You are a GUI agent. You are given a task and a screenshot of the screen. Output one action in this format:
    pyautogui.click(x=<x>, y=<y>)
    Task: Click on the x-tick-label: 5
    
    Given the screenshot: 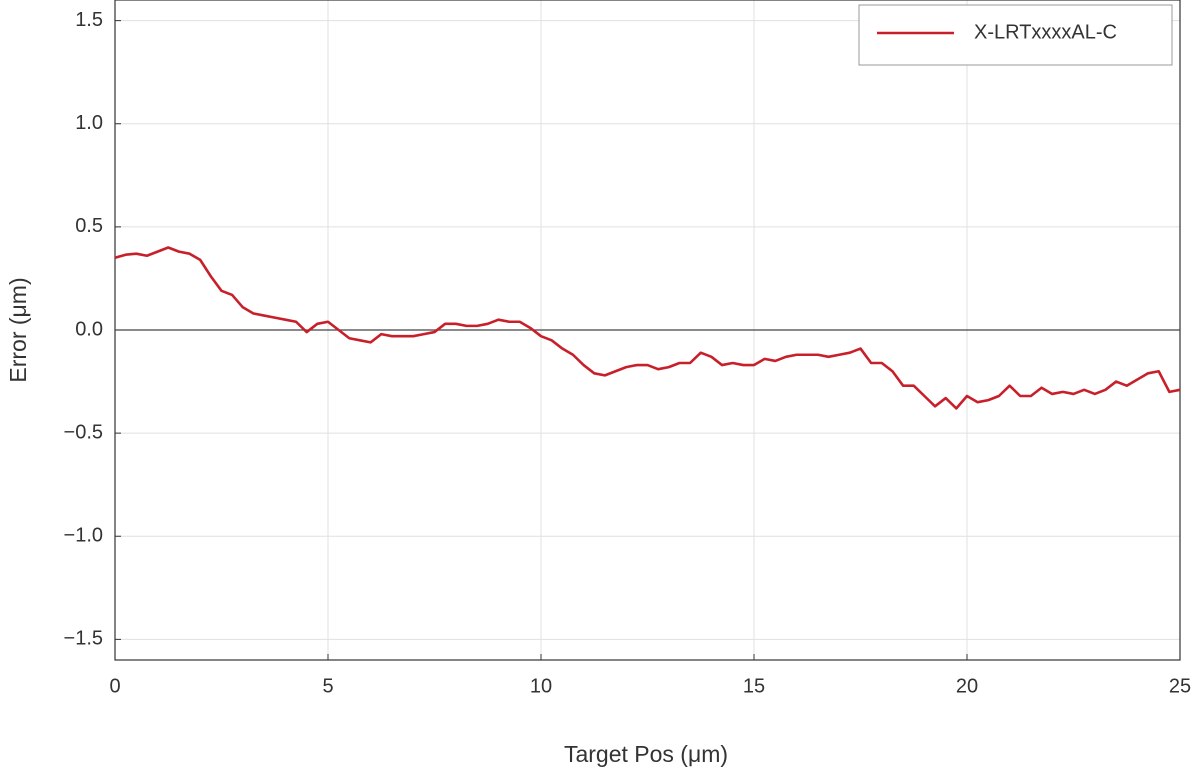 What is the action you would take?
    pyautogui.click(x=327, y=686)
    